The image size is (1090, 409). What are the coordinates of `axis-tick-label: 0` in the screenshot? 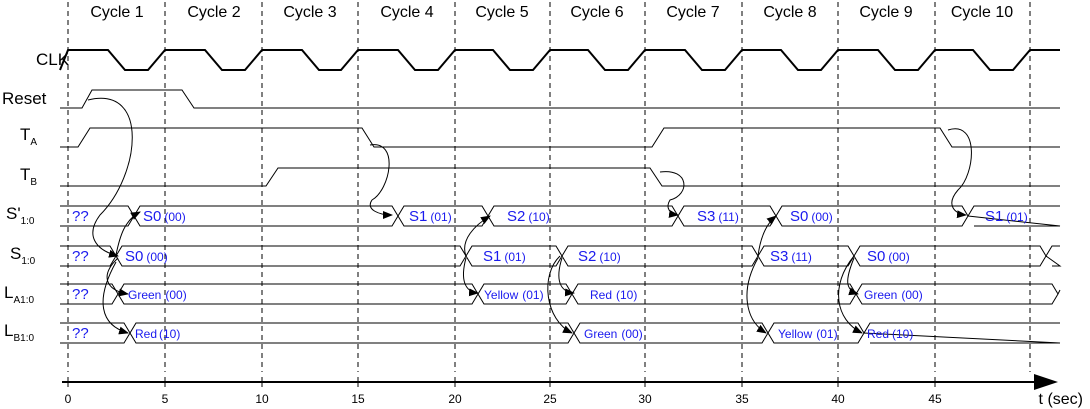 It's located at (68, 399).